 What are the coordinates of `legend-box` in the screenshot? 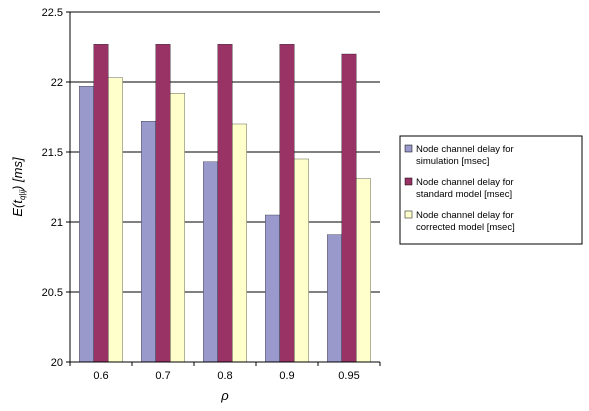 It's located at (491, 190).